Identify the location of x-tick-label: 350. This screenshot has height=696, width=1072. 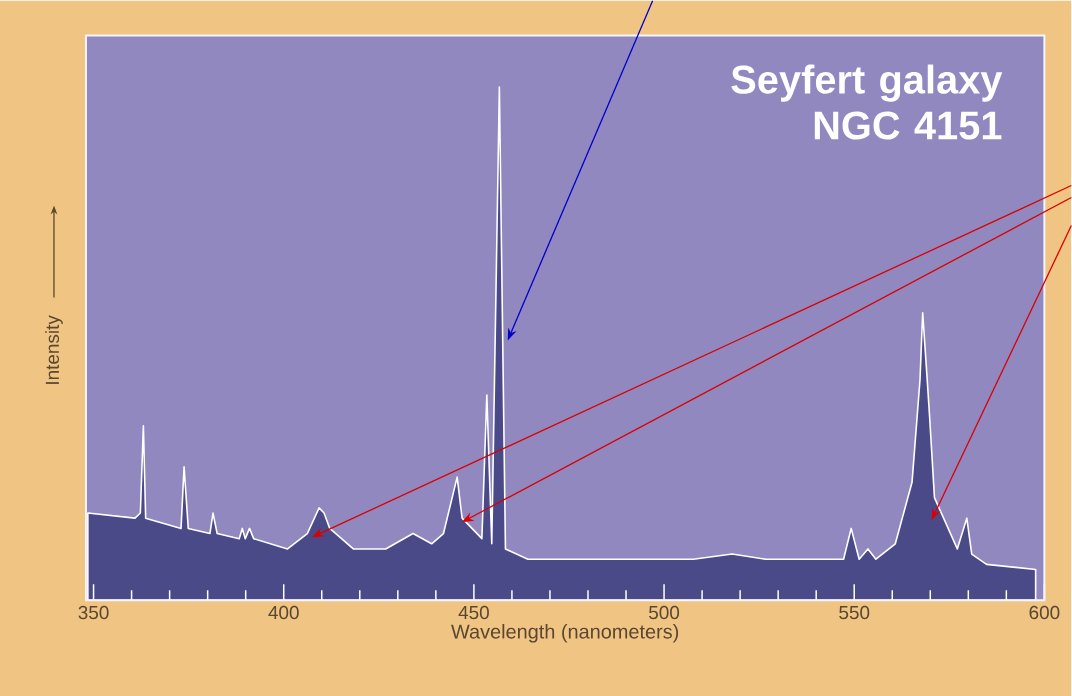
(93, 612).